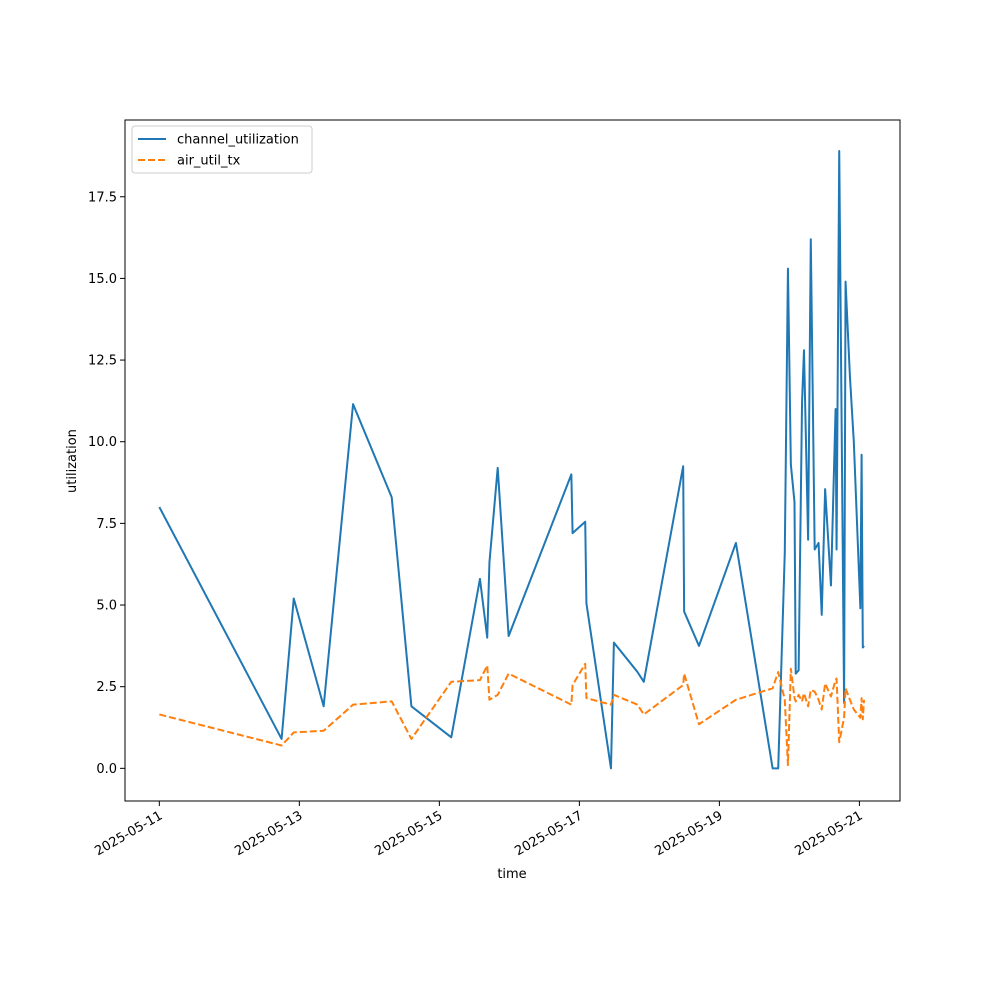 Image resolution: width=1000 pixels, height=1005 pixels. What do you see at coordinates (238, 140) in the screenshot?
I see `legend-label-channel-utilization: channel_utilization` at bounding box center [238, 140].